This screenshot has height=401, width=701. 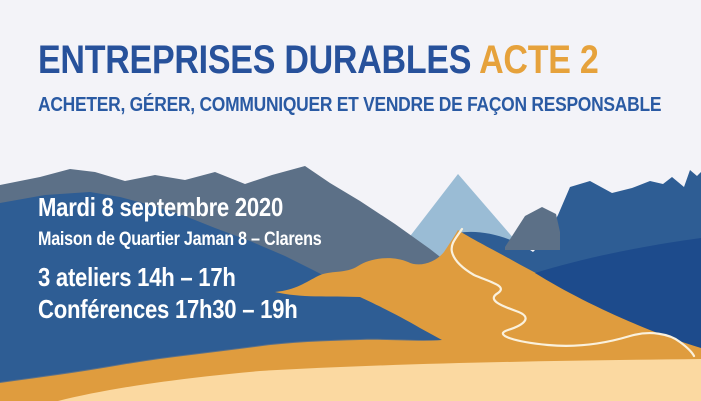 I want to click on event-workshops: 3 ateliers 14h – 17h, so click(x=137, y=277).